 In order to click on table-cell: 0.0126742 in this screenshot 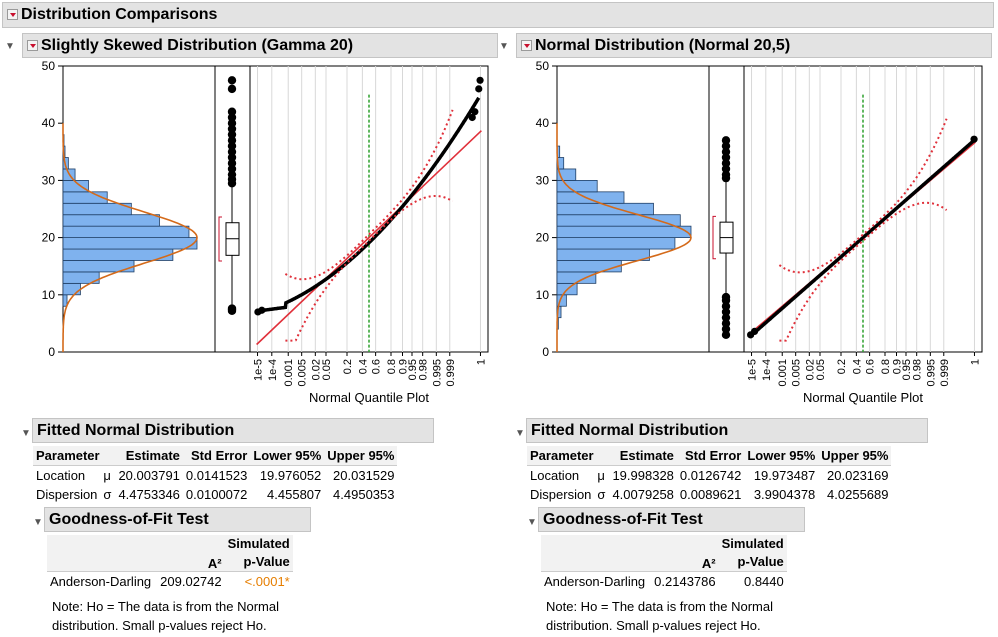, I will do `click(710, 475)`.